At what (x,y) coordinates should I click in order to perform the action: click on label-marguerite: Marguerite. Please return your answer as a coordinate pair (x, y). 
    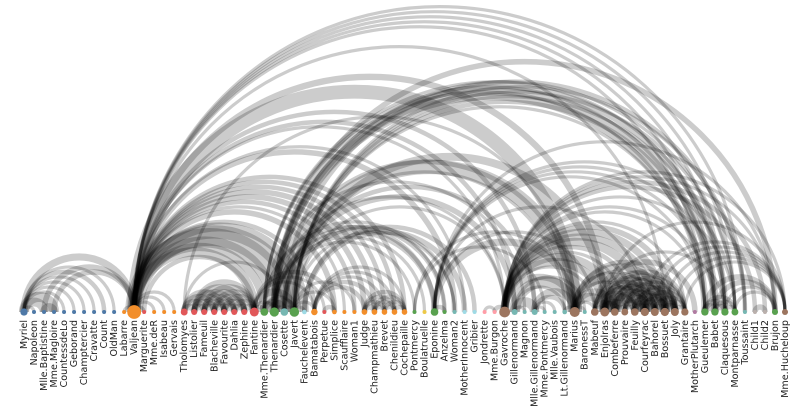
    Looking at the image, I should click on (144, 346).